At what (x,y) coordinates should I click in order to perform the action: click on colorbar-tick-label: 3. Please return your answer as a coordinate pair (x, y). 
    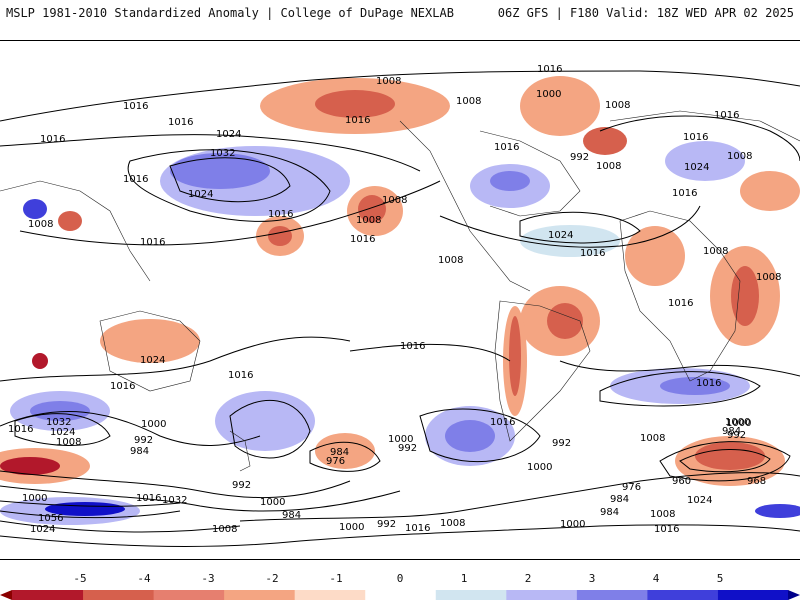
    Looking at the image, I should click on (592, 578).